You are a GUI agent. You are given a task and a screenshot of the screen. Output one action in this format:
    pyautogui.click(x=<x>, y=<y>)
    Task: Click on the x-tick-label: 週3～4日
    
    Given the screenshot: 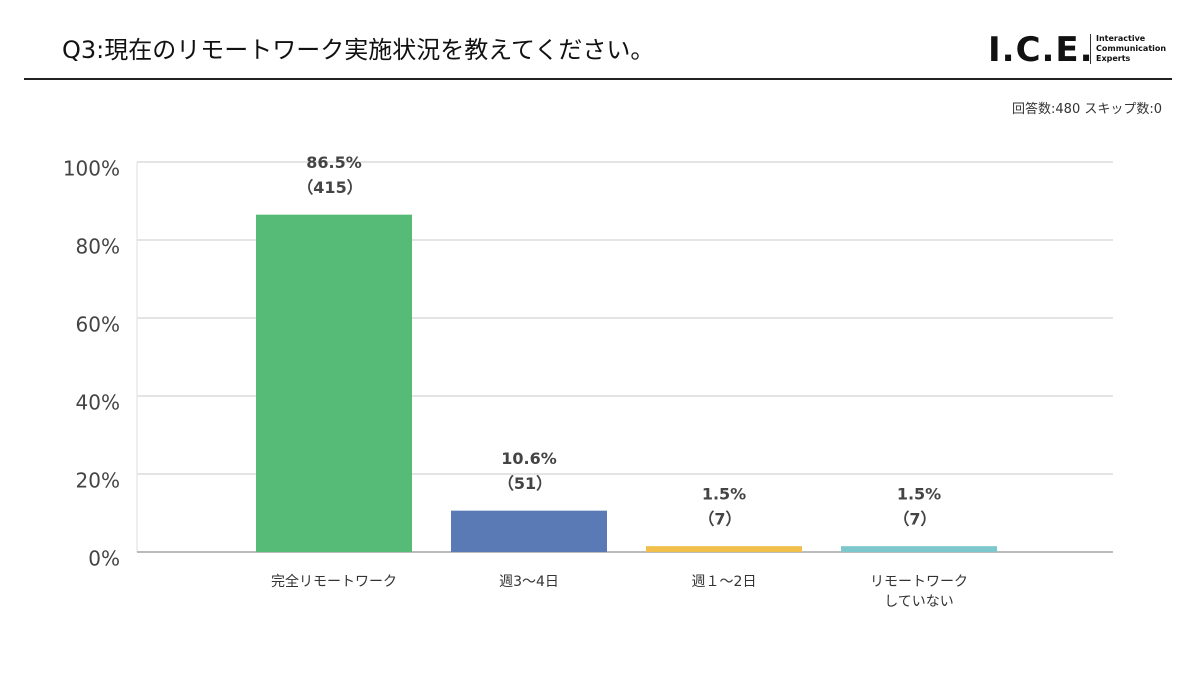 What is the action you would take?
    pyautogui.click(x=529, y=582)
    